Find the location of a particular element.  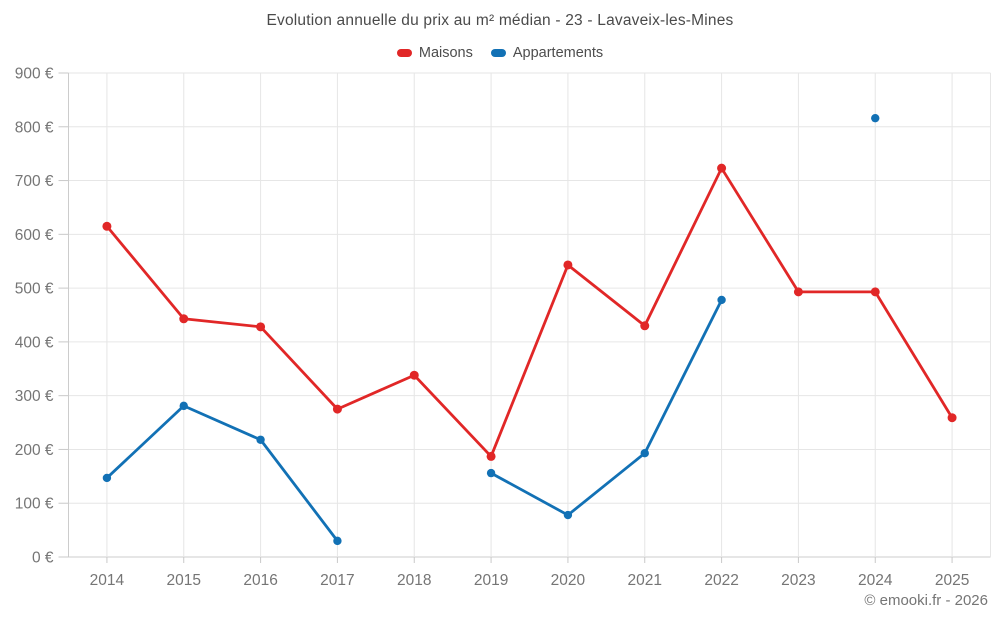

chart-legend: Maisons Appartements is located at coordinates (500, 53).